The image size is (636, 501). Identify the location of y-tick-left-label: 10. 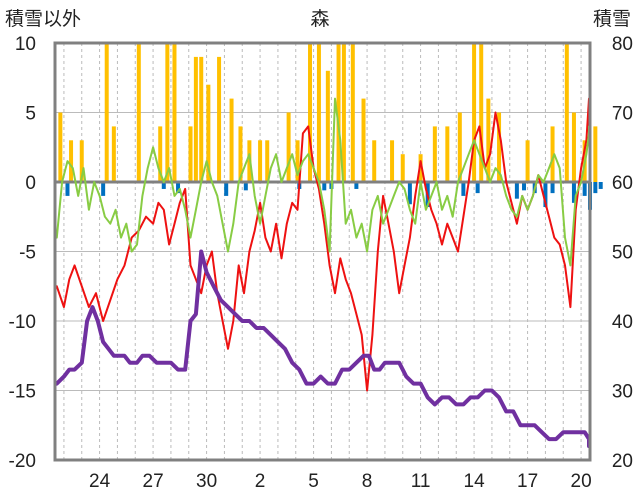
(25, 44).